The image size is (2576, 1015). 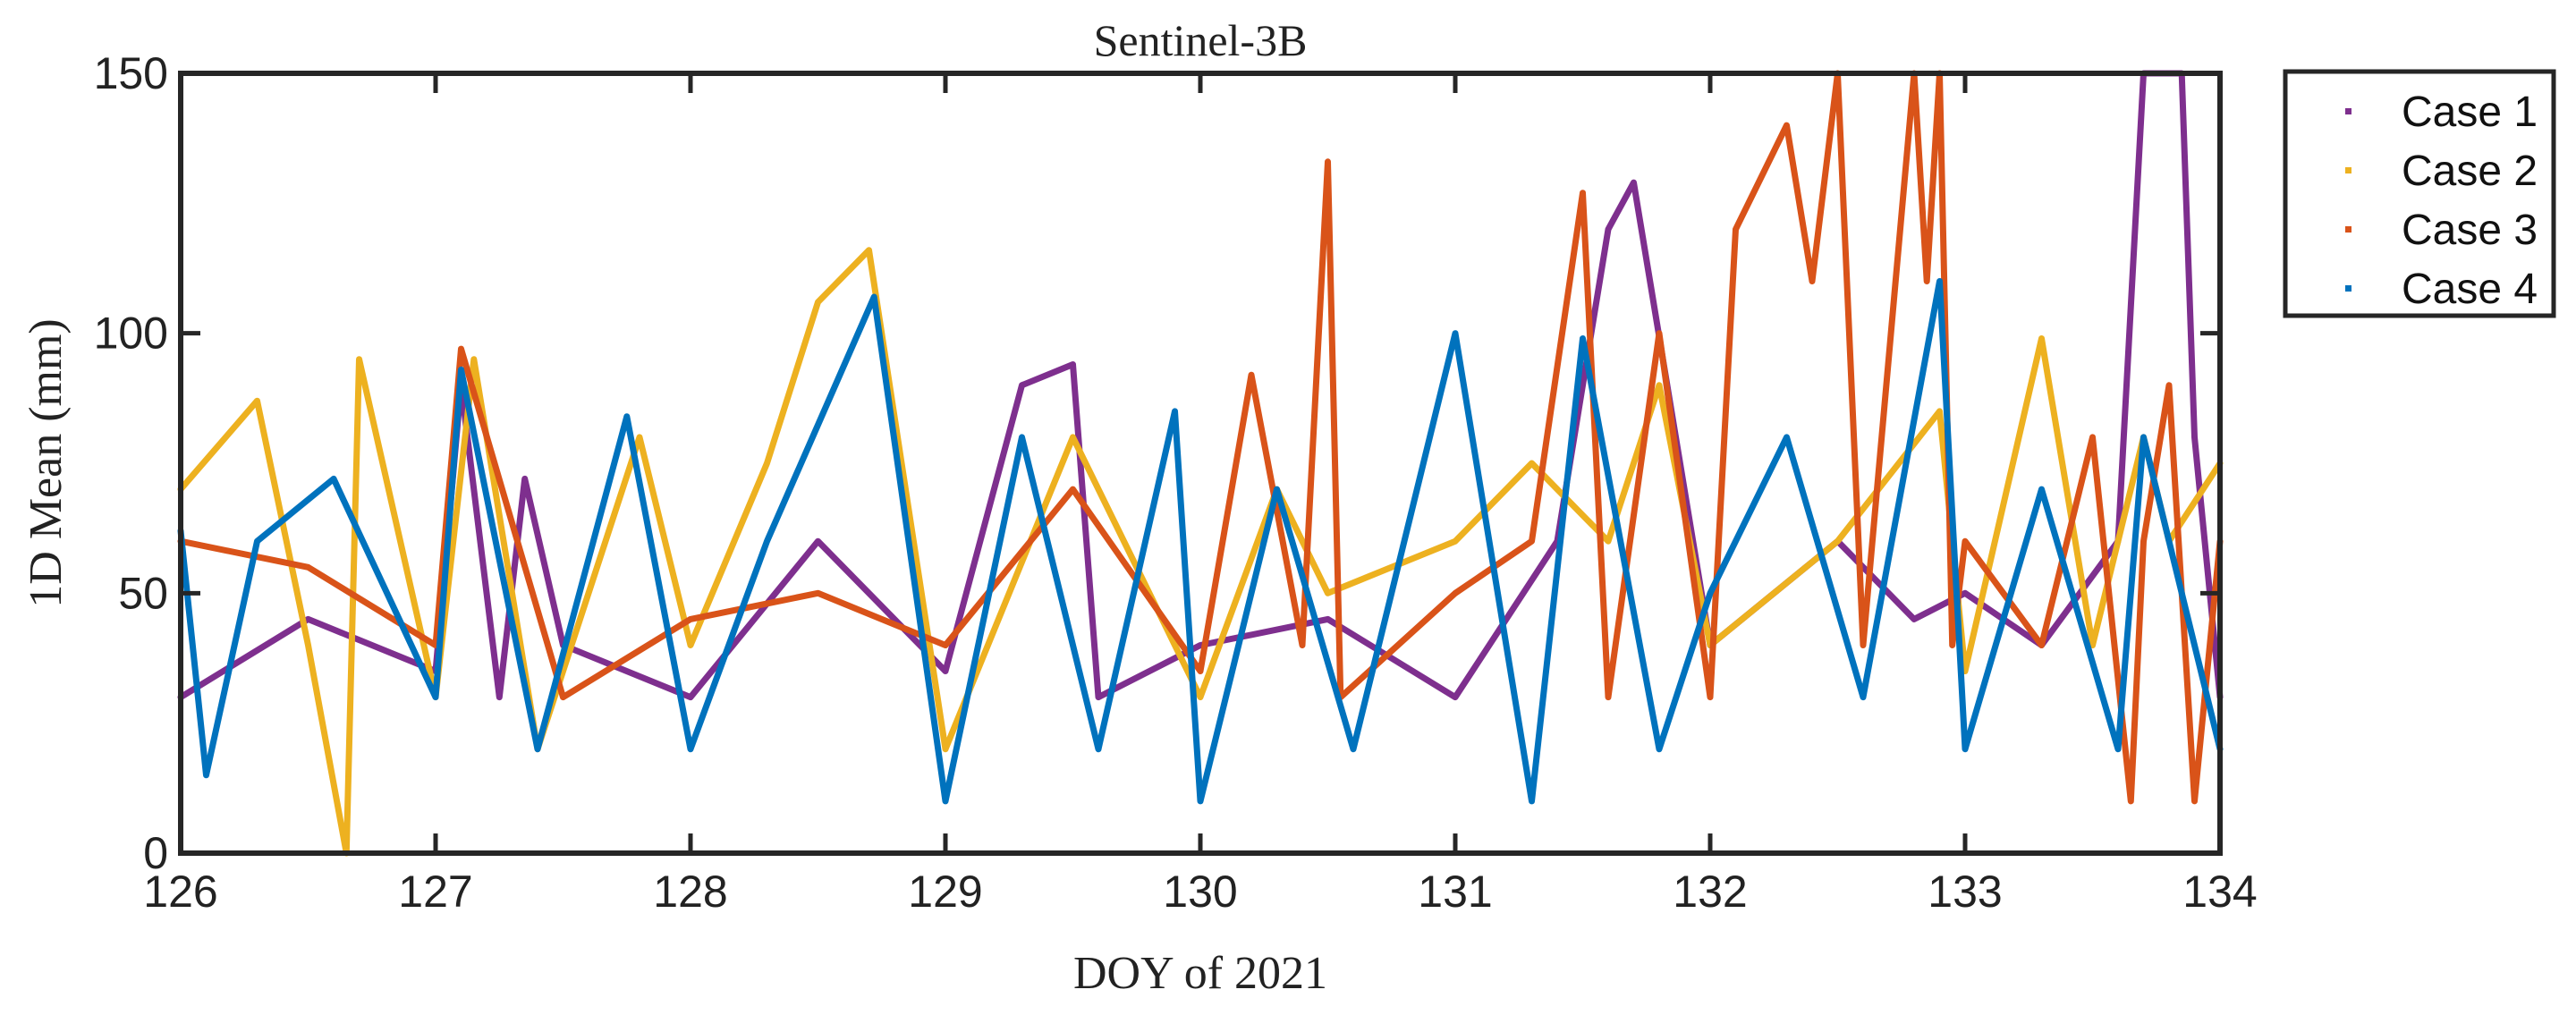 What do you see at coordinates (143, 593) in the screenshot?
I see `y-tick-label: 50` at bounding box center [143, 593].